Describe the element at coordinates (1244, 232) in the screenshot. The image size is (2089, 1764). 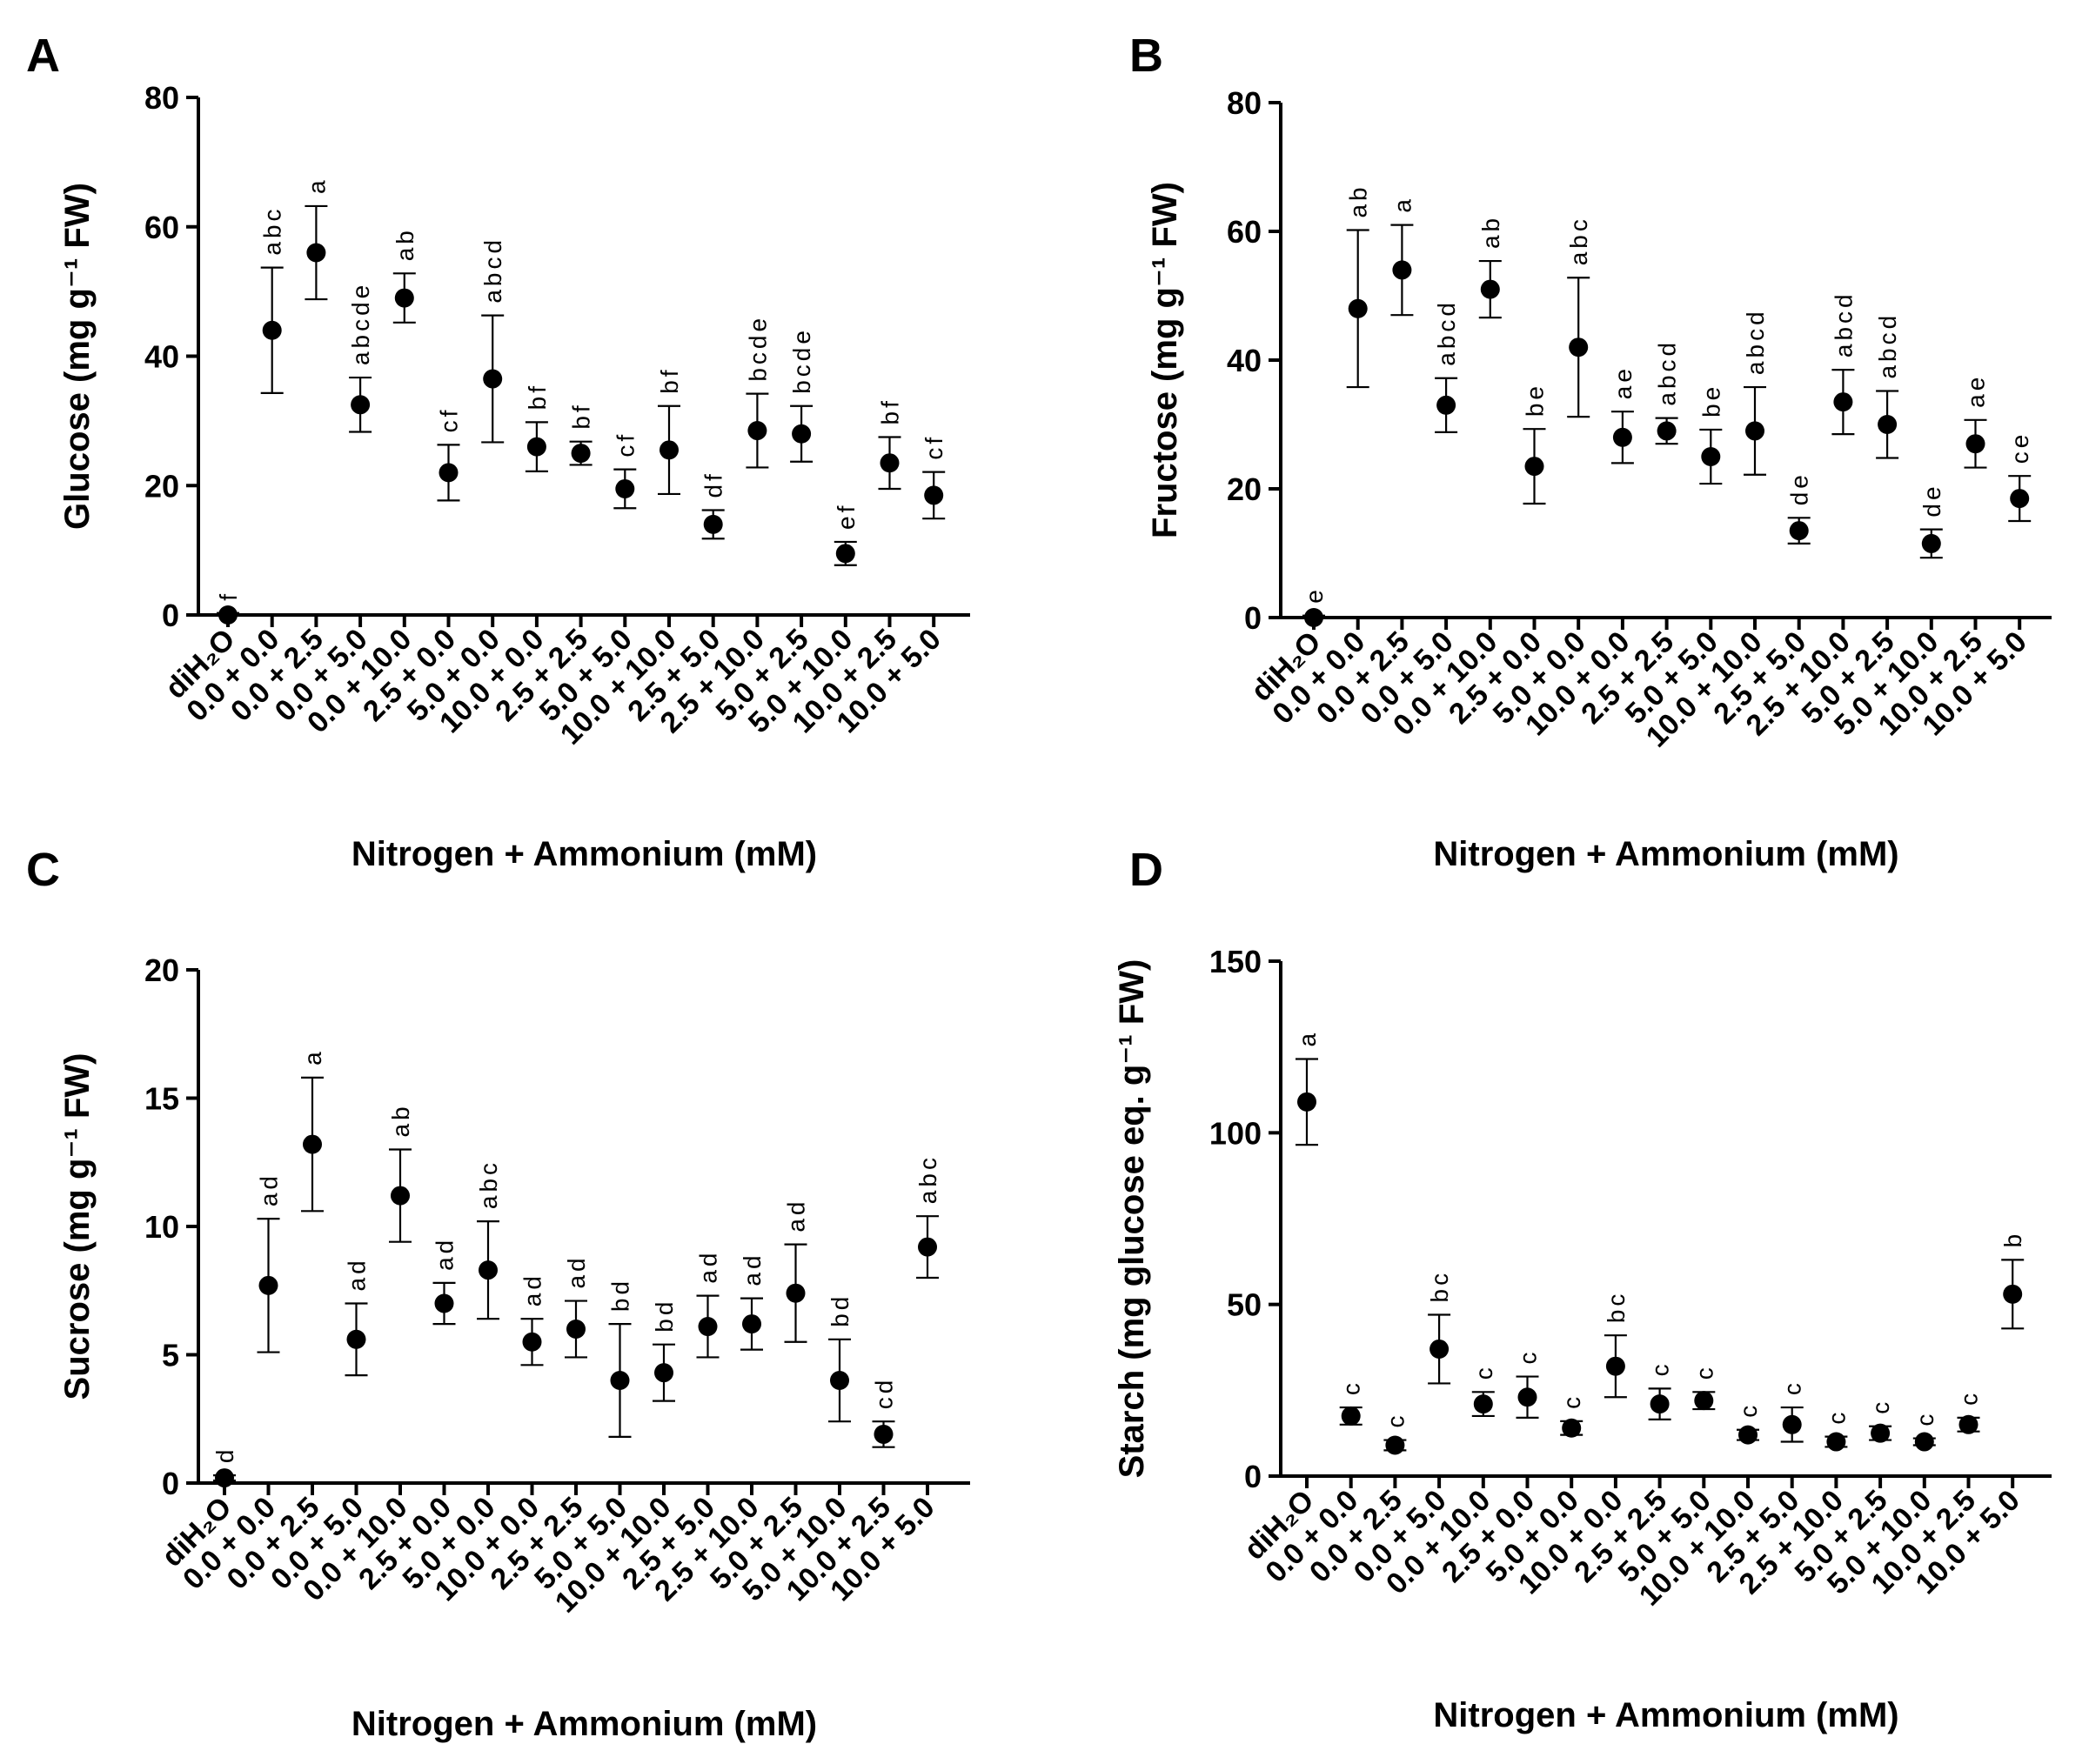
I see `y-tick-label: 60` at that location.